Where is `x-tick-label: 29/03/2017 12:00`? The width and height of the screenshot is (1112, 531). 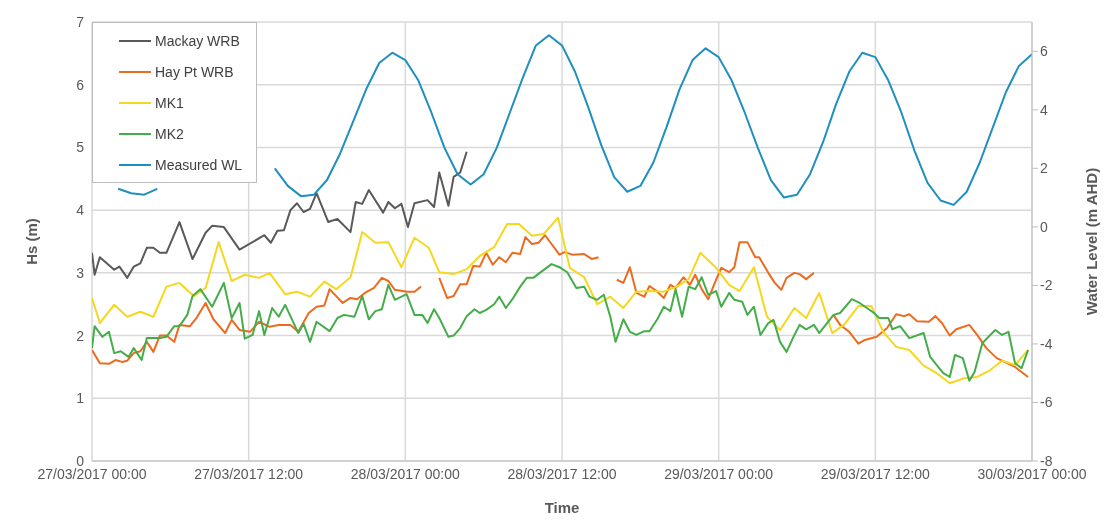
x-tick-label: 29/03/2017 12:00 is located at coordinates (875, 473).